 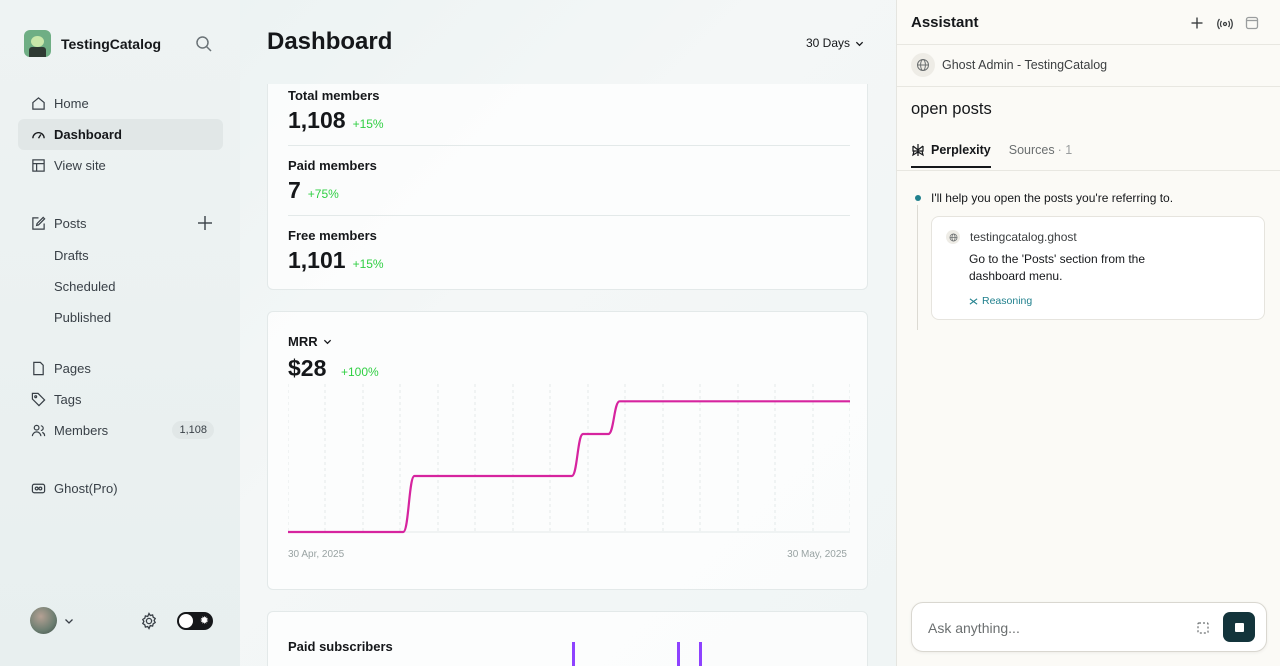 What do you see at coordinates (569, 111) in the screenshot?
I see `metric-total-members: Total members 1,108 +15%` at bounding box center [569, 111].